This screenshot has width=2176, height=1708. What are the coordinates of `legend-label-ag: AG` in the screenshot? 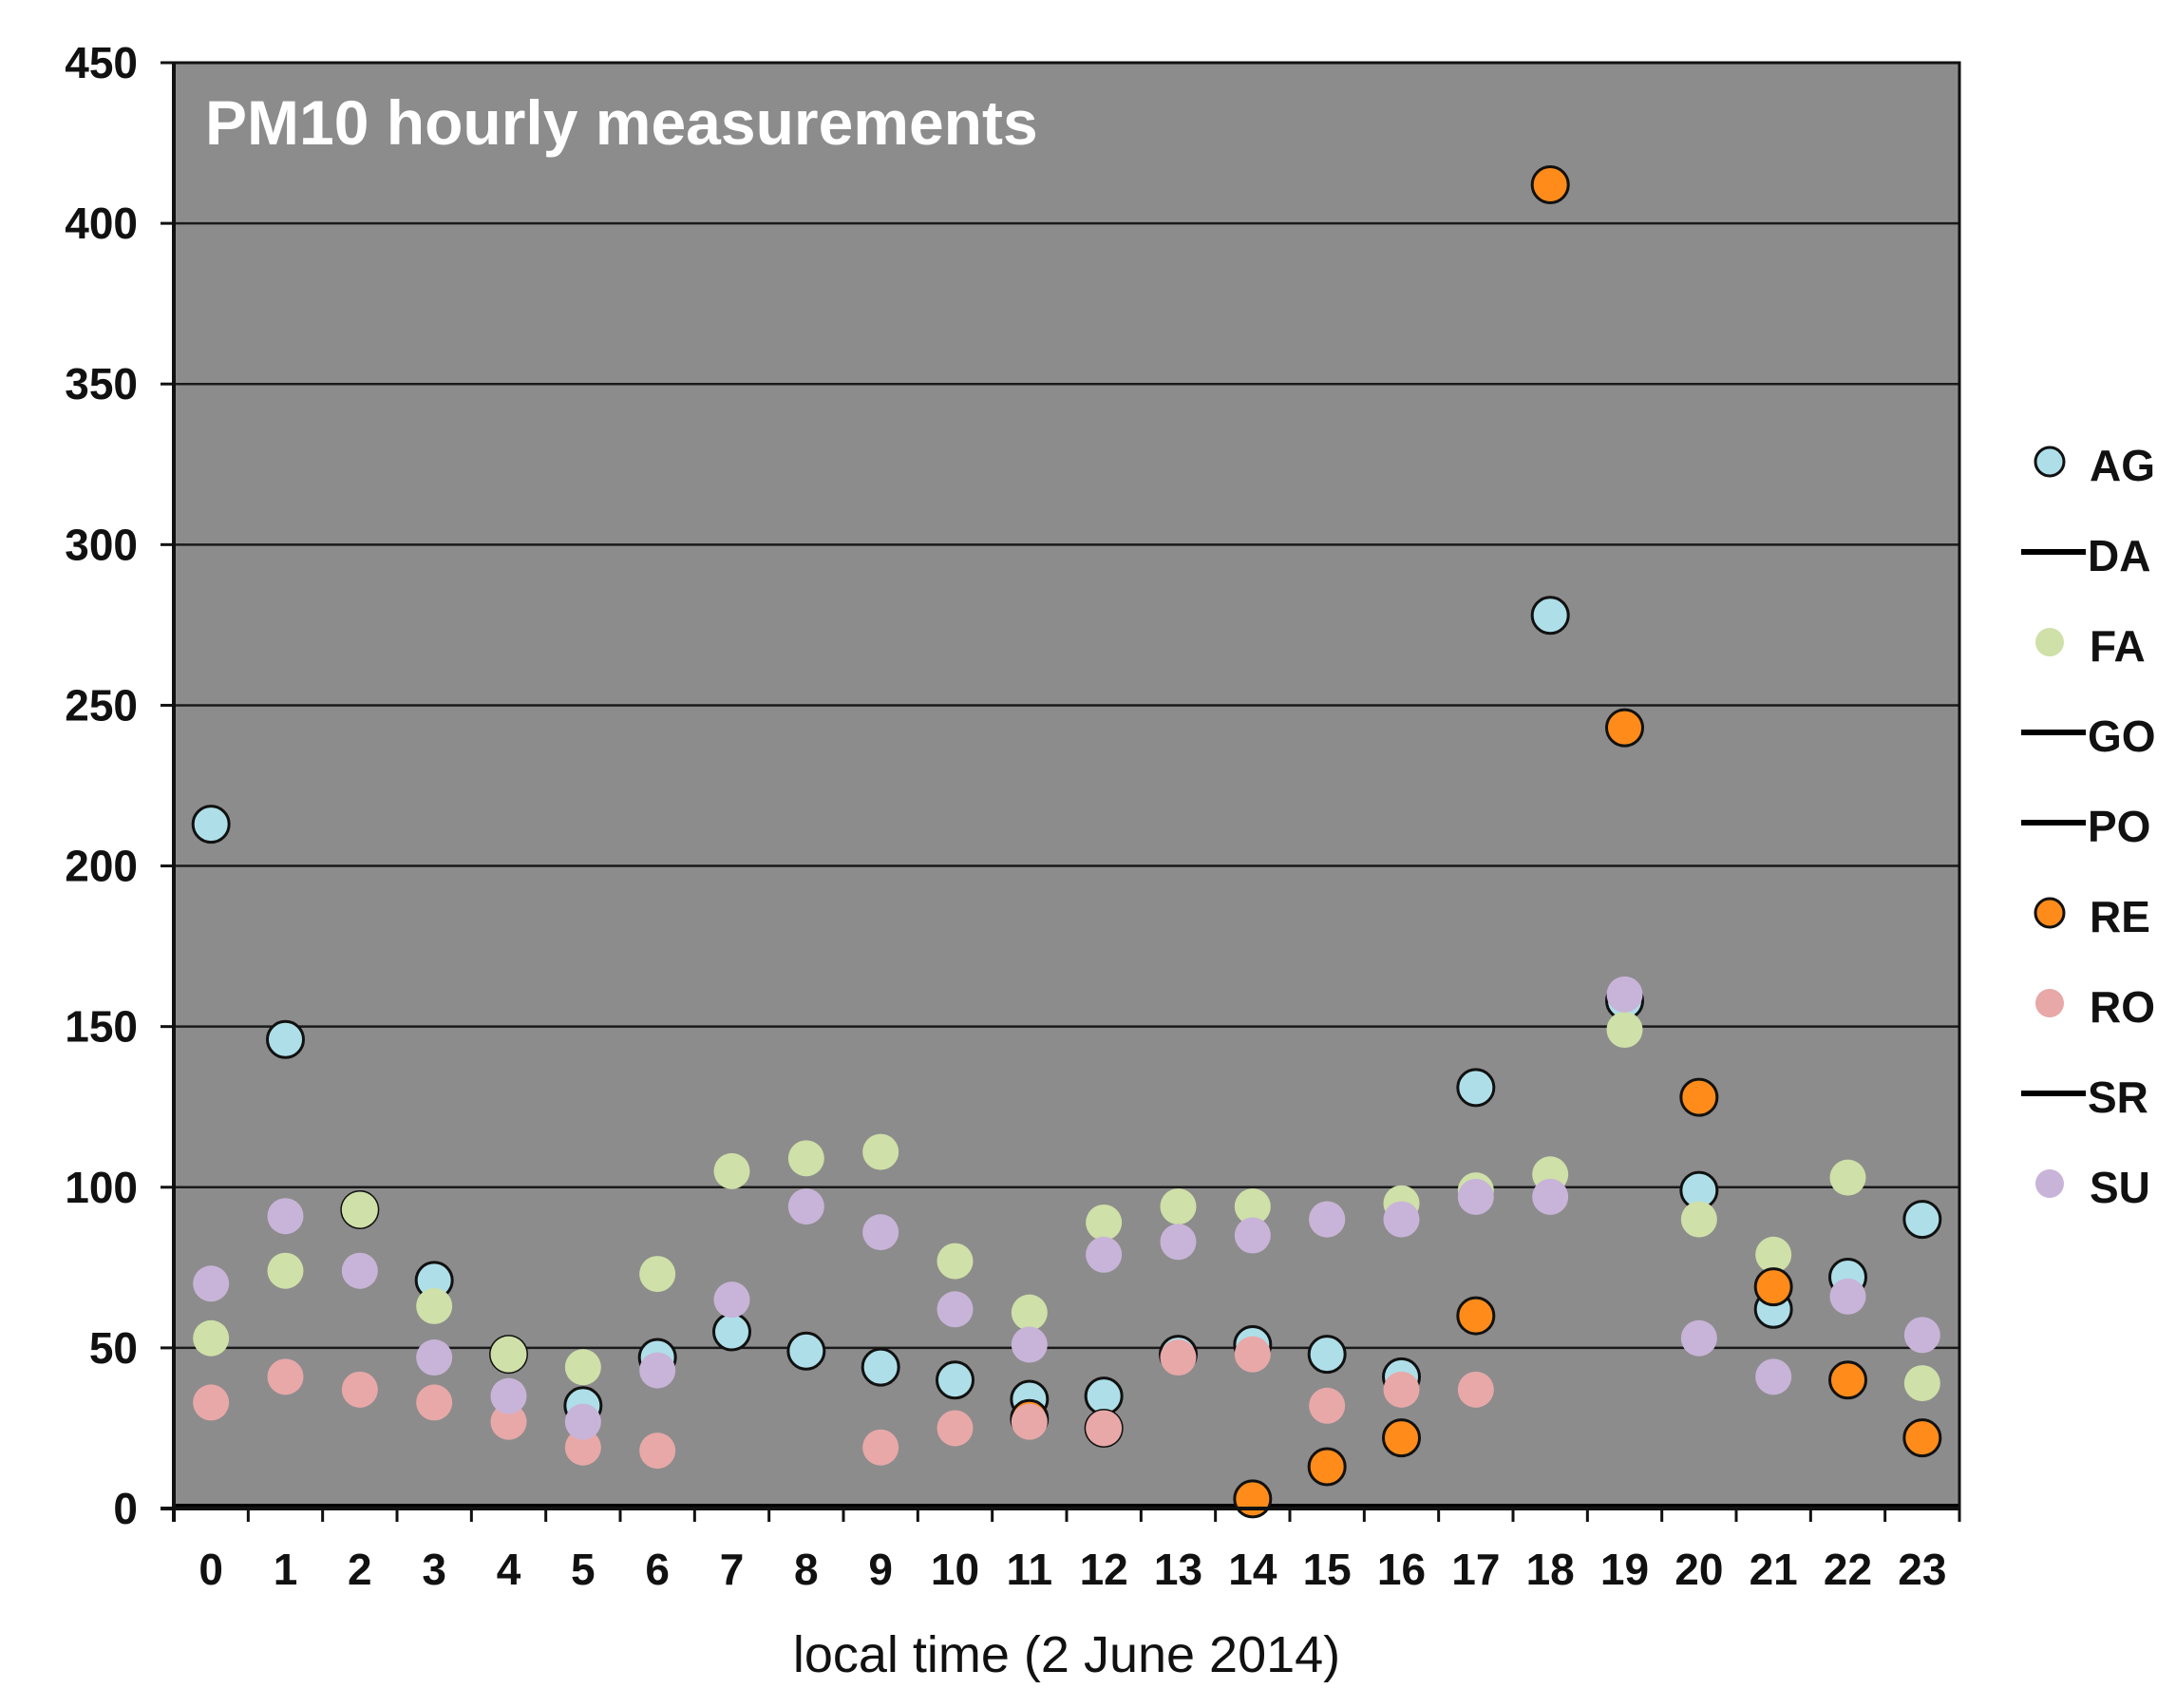 It's located at (2122, 465).